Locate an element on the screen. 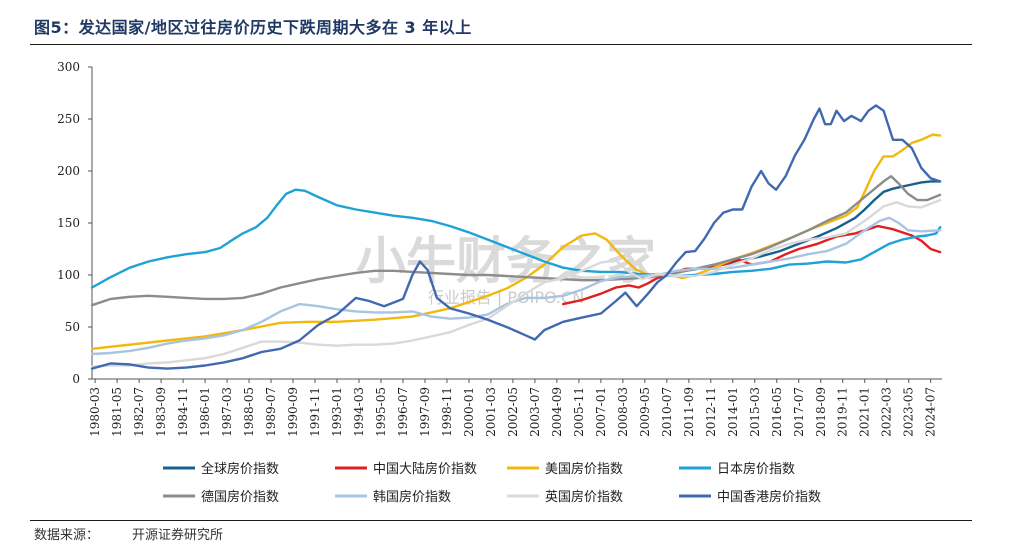 This screenshot has height=543, width=1014. x-tick-label: 1989-07 is located at coordinates (271, 412).